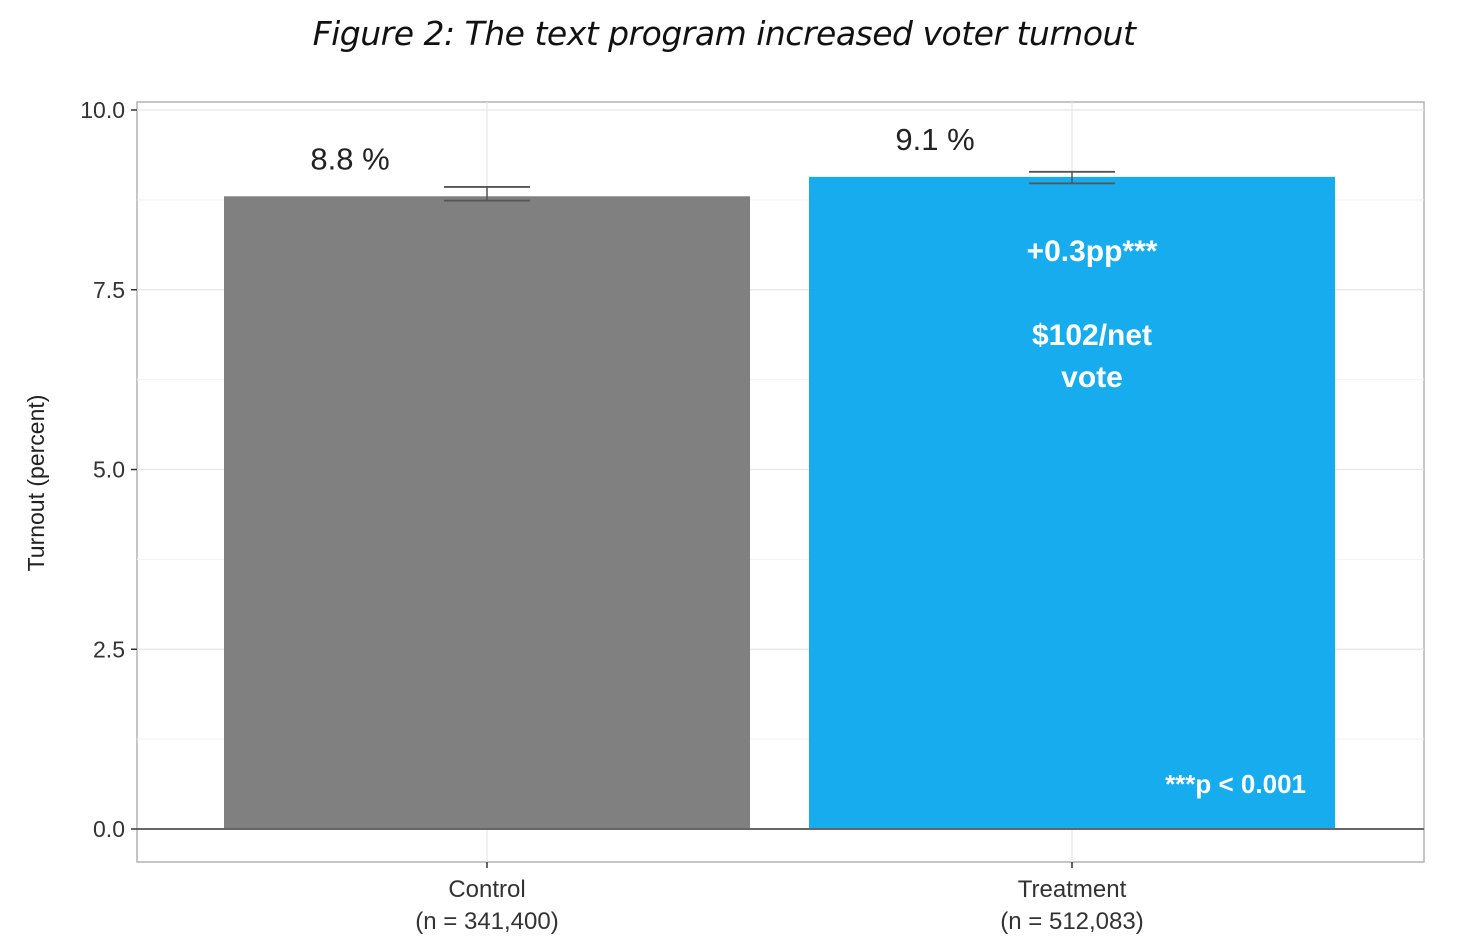 This screenshot has height=948, width=1482. What do you see at coordinates (36, 483) in the screenshot?
I see `y-axis-label: Turnout (percent)` at bounding box center [36, 483].